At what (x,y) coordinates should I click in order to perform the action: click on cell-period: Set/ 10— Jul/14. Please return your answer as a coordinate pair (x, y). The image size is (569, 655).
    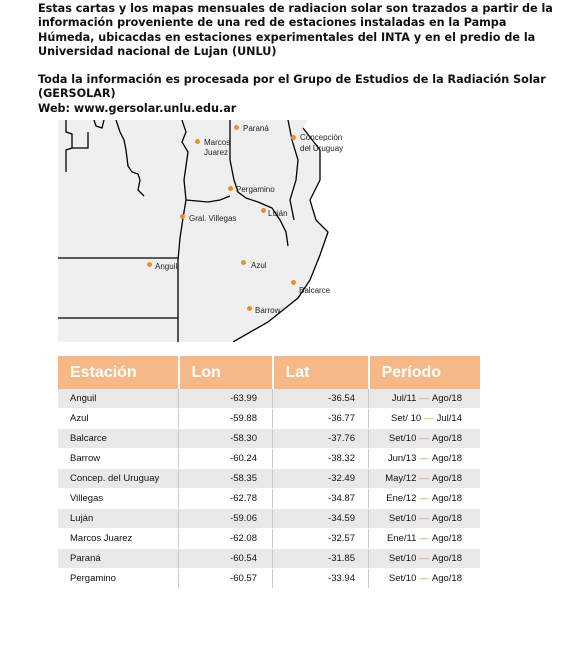
    Looking at the image, I should click on (424, 418).